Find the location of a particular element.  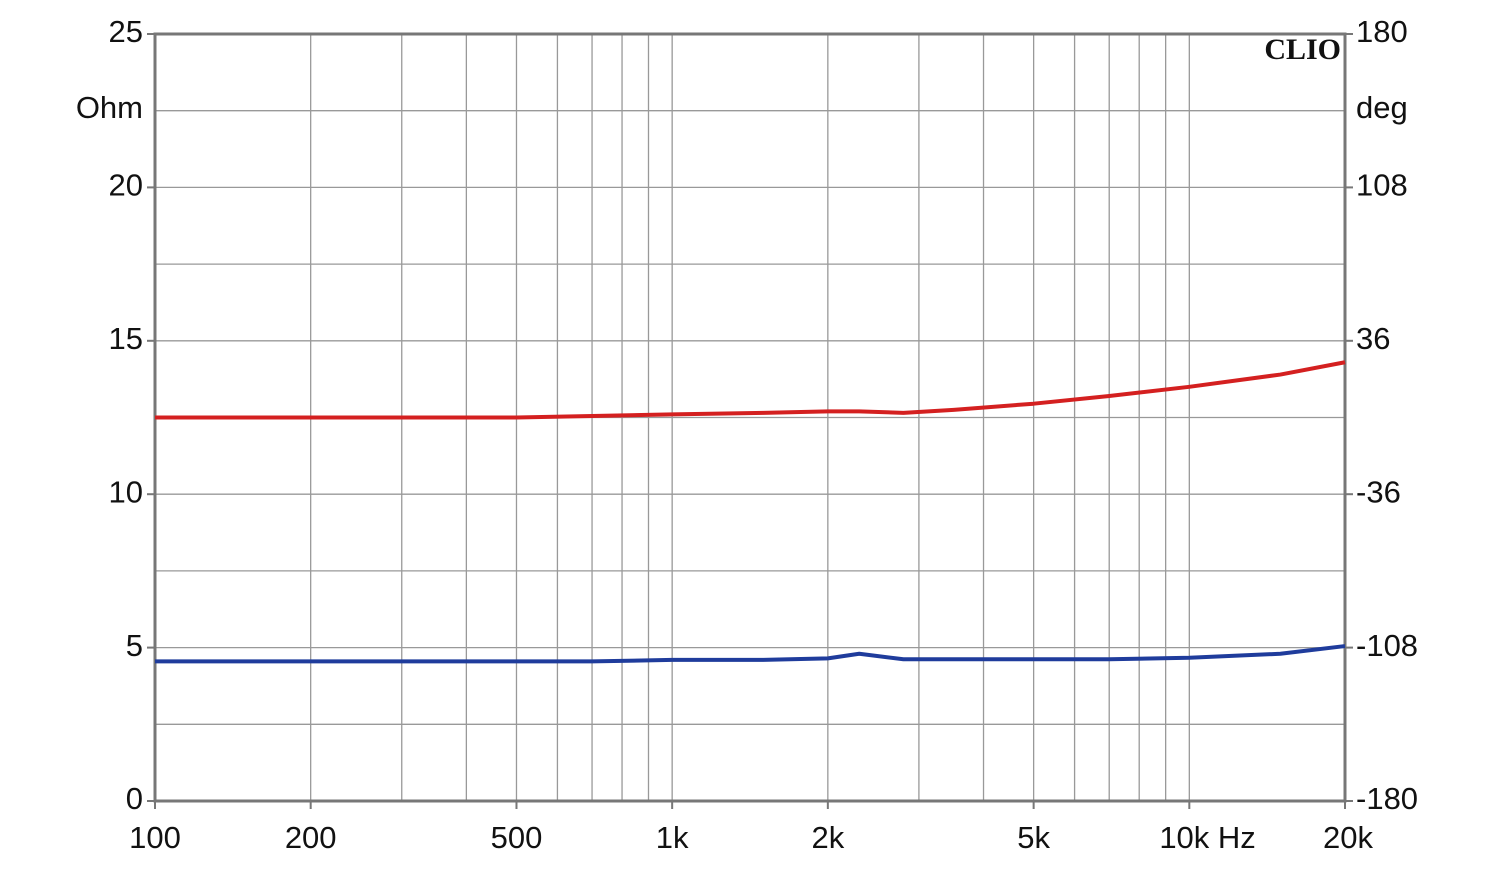

y-tick-label: 10 is located at coordinates (126, 491).